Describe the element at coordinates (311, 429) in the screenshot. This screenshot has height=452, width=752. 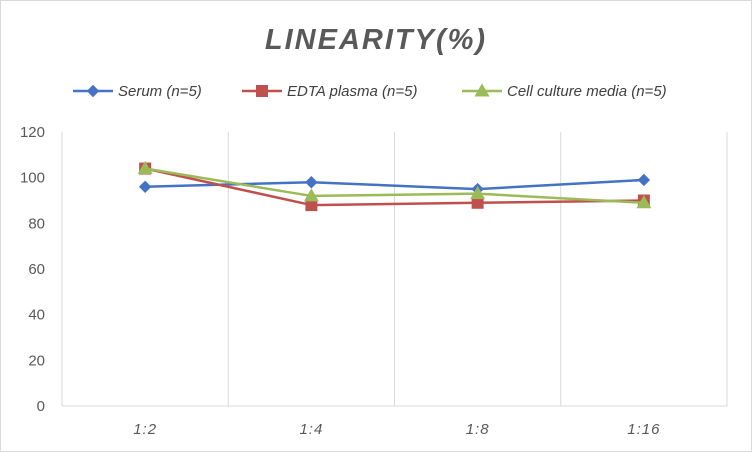
I see `x-tick-label: 1:4` at that location.